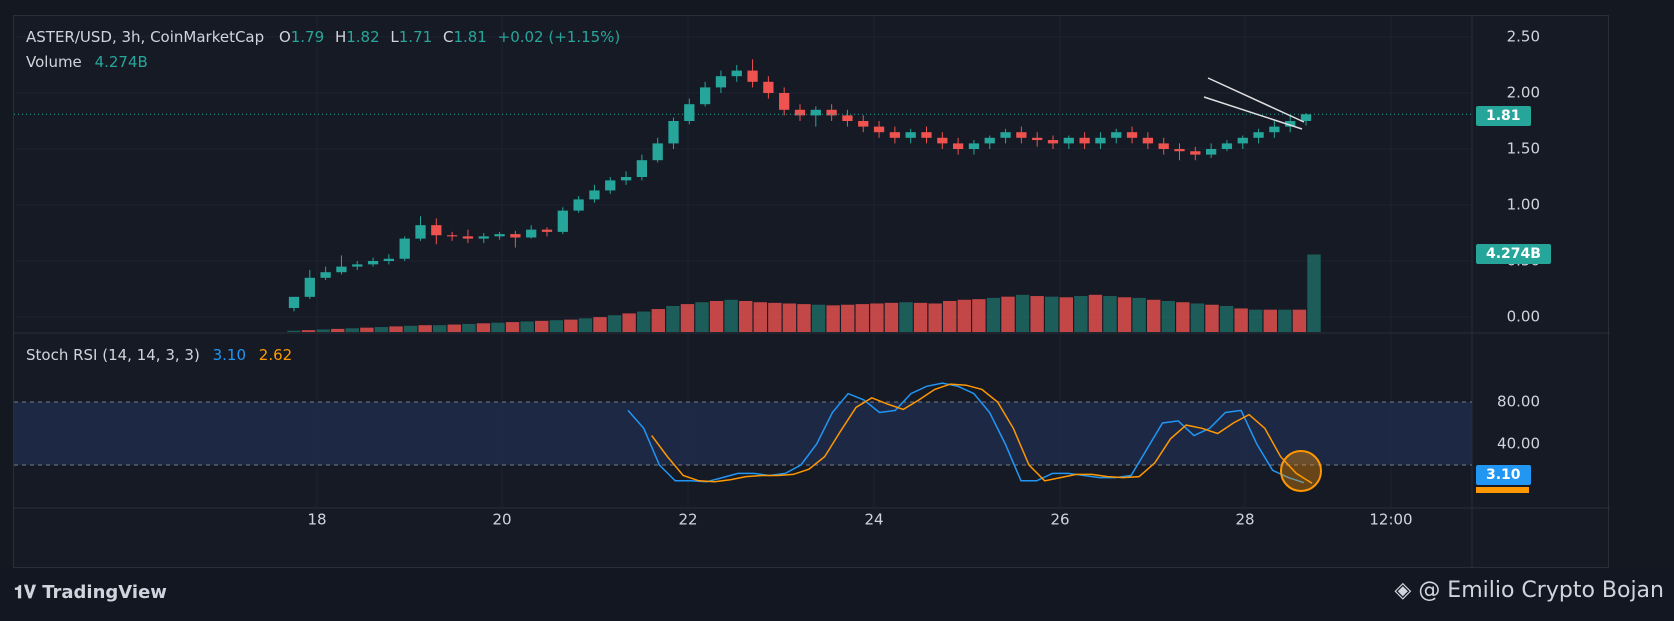 The image size is (1674, 621). What do you see at coordinates (1390, 520) in the screenshot?
I see `time-tick-label: 12:00` at bounding box center [1390, 520].